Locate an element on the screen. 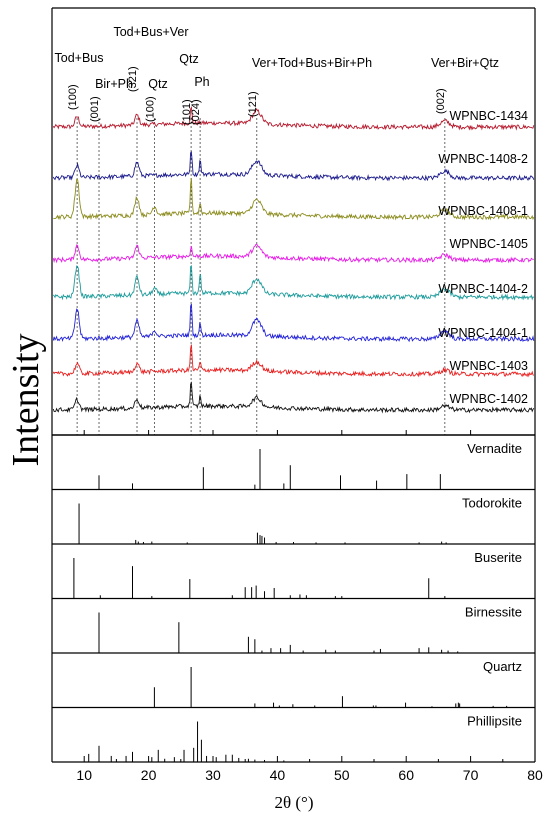  phase-label: Bir+Ph is located at coordinates (114, 84).